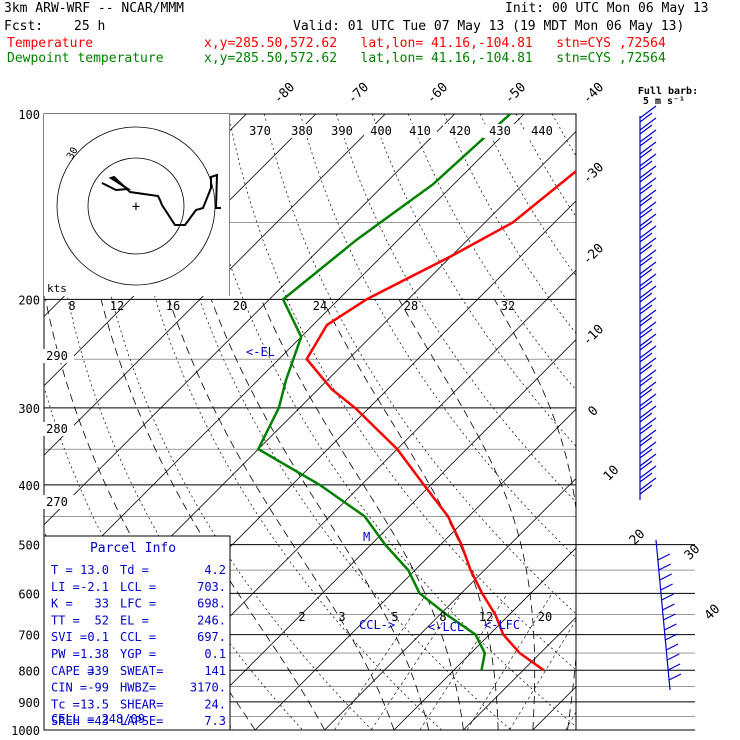  I want to click on isotherm-label: -50, so click(515, 93).